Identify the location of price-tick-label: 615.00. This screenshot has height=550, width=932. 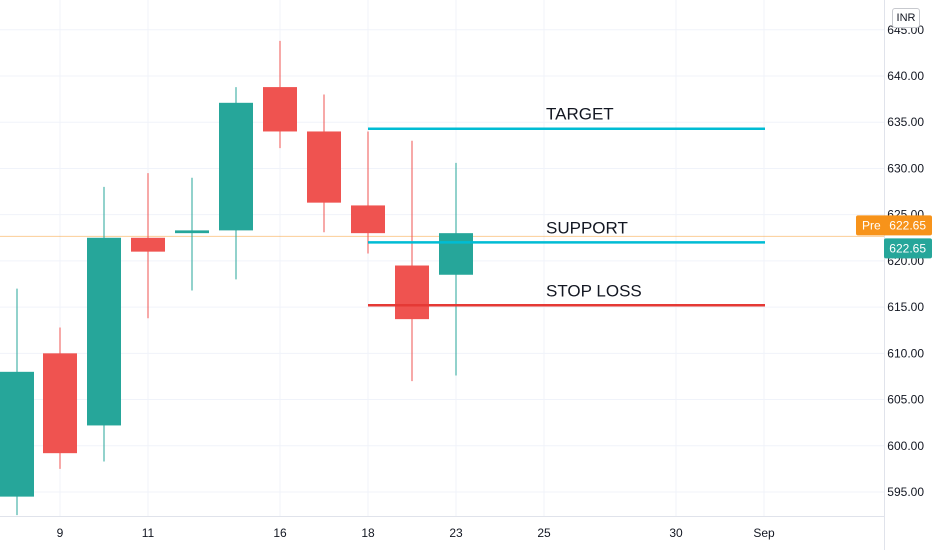
(905, 307).